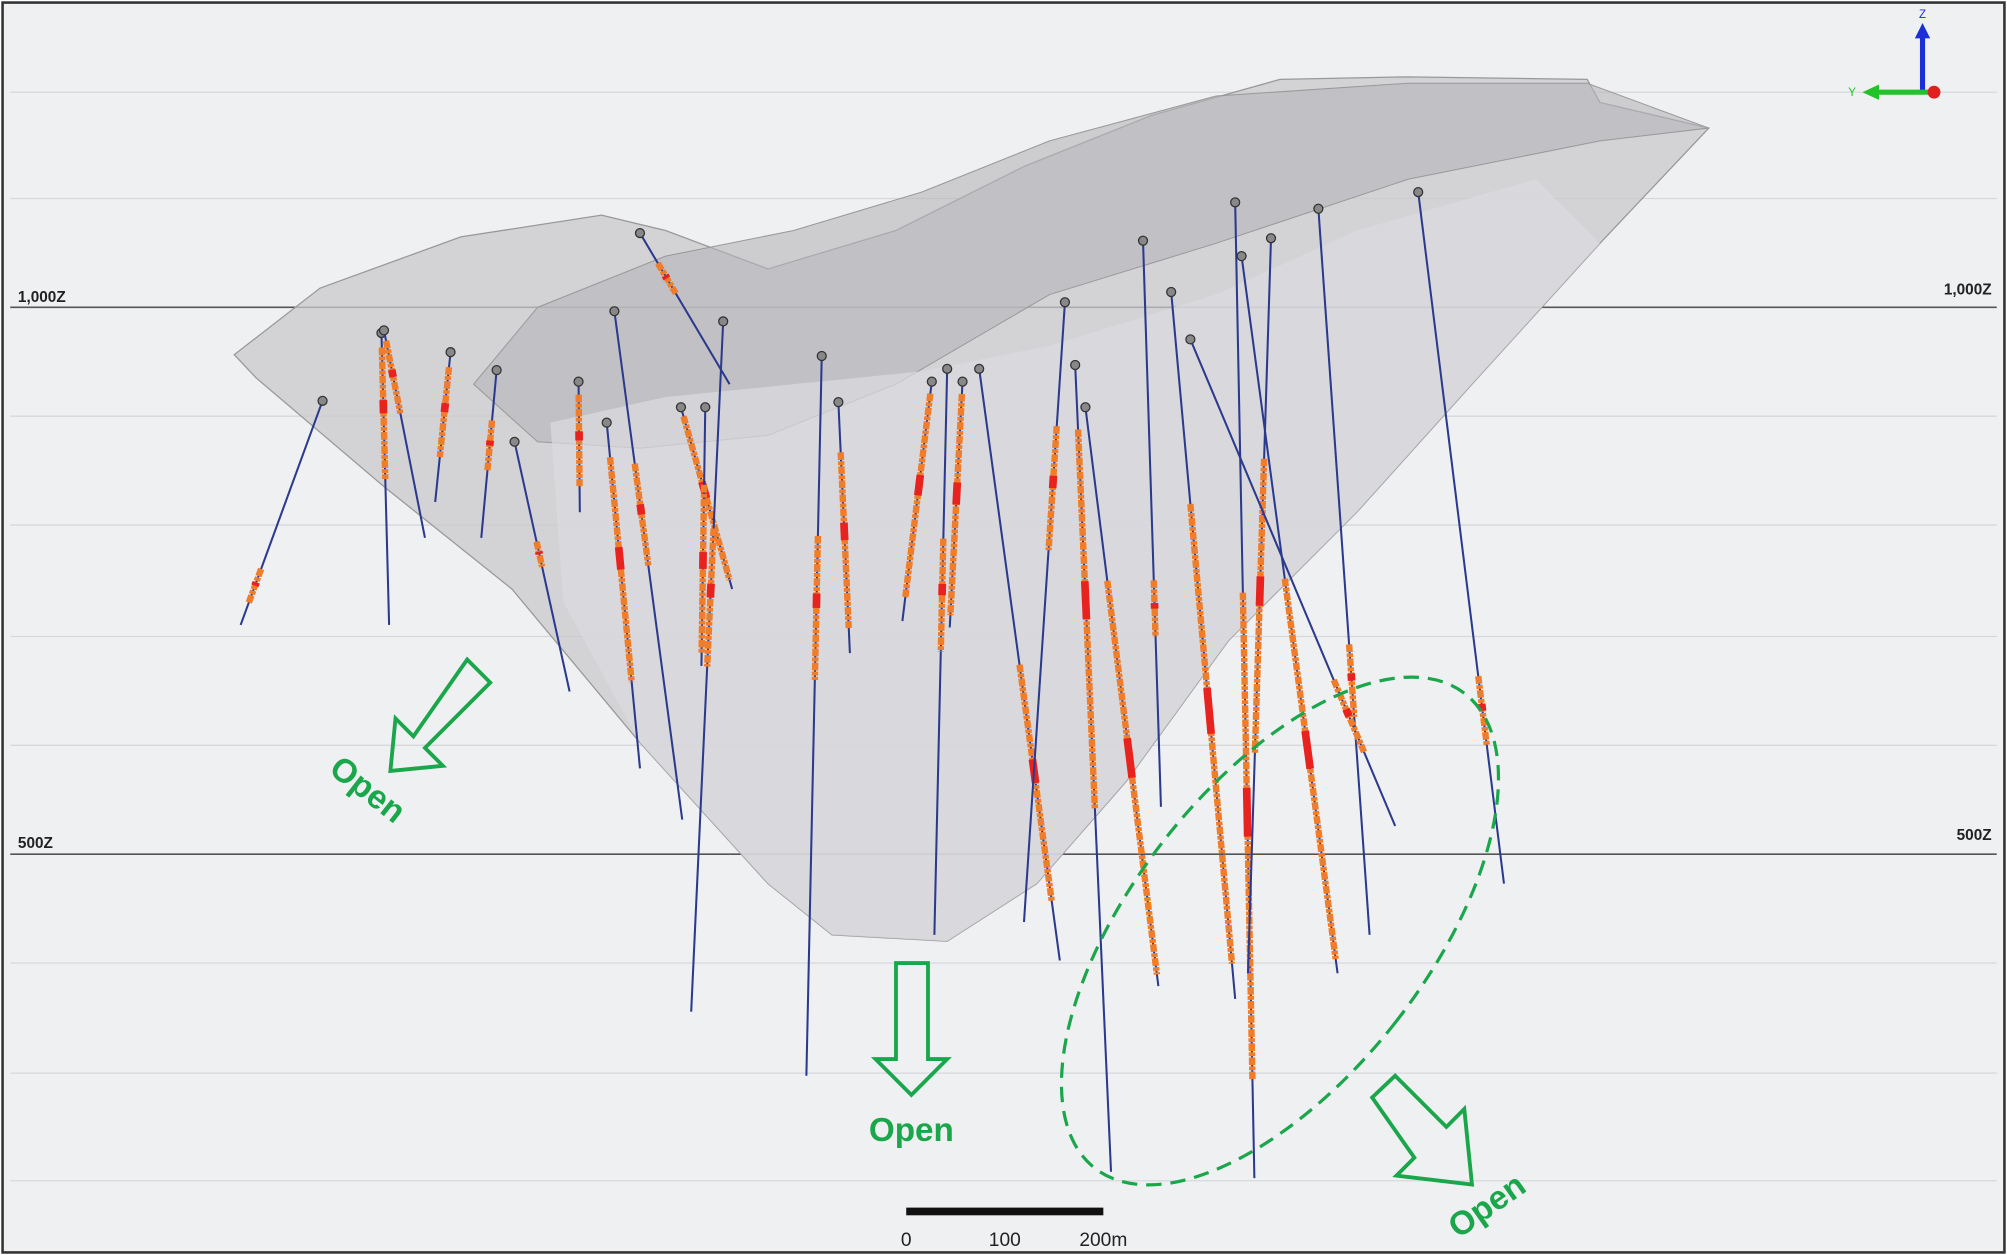 This screenshot has width=2007, height=1255. Describe the element at coordinates (1005, 1211) in the screenshot. I see `scale-bar` at that location.